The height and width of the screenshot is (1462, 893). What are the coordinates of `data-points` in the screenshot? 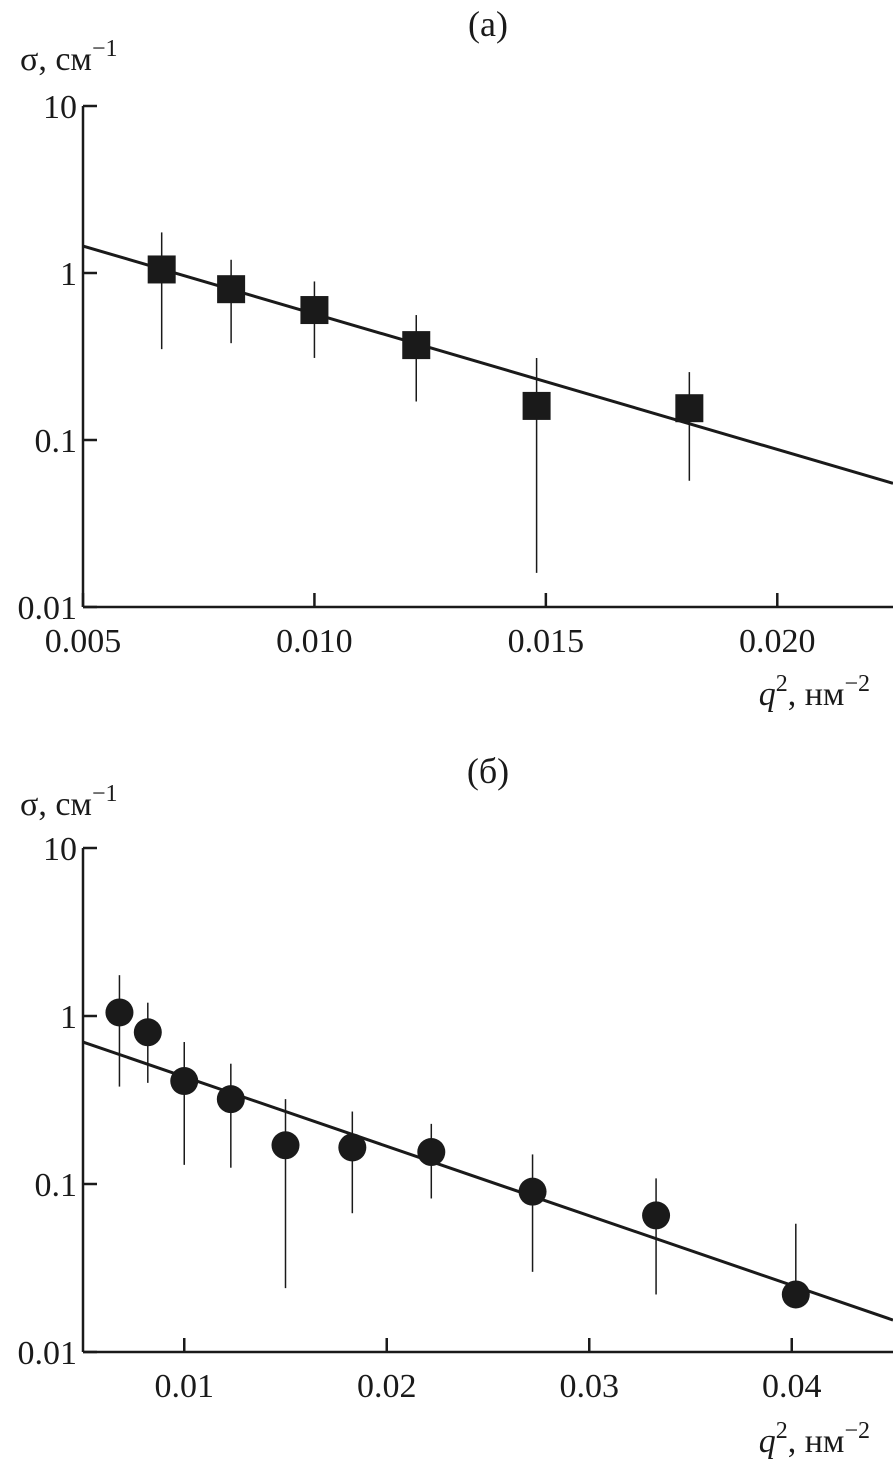 It's located at (425, 339).